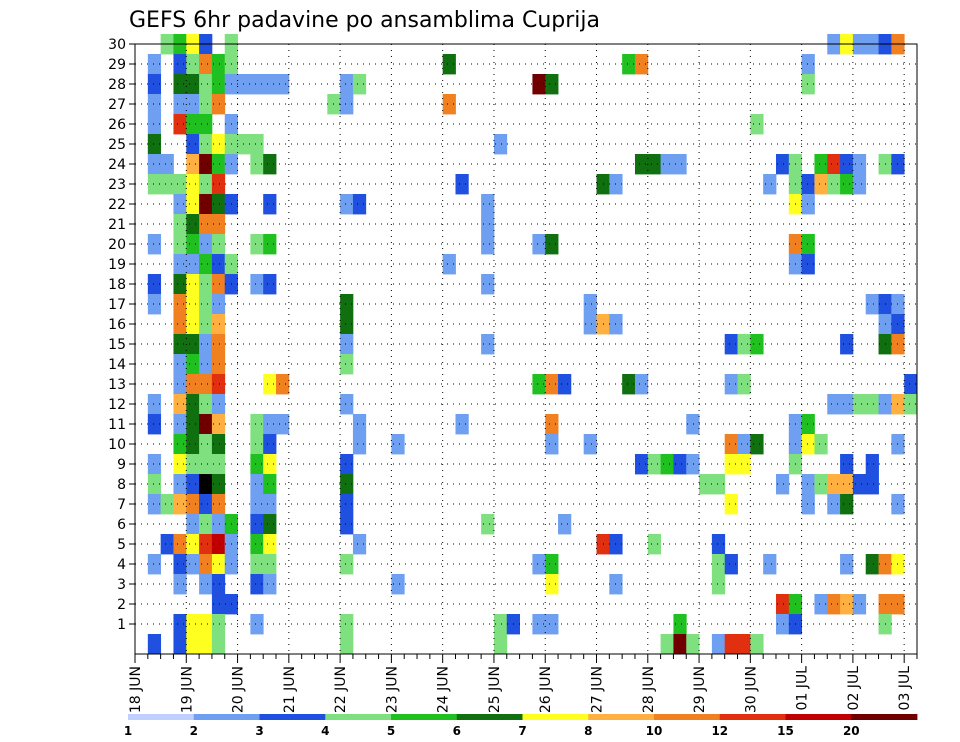 The width and height of the screenshot is (960, 742). I want to click on colorbar-label: 8, so click(588, 731).